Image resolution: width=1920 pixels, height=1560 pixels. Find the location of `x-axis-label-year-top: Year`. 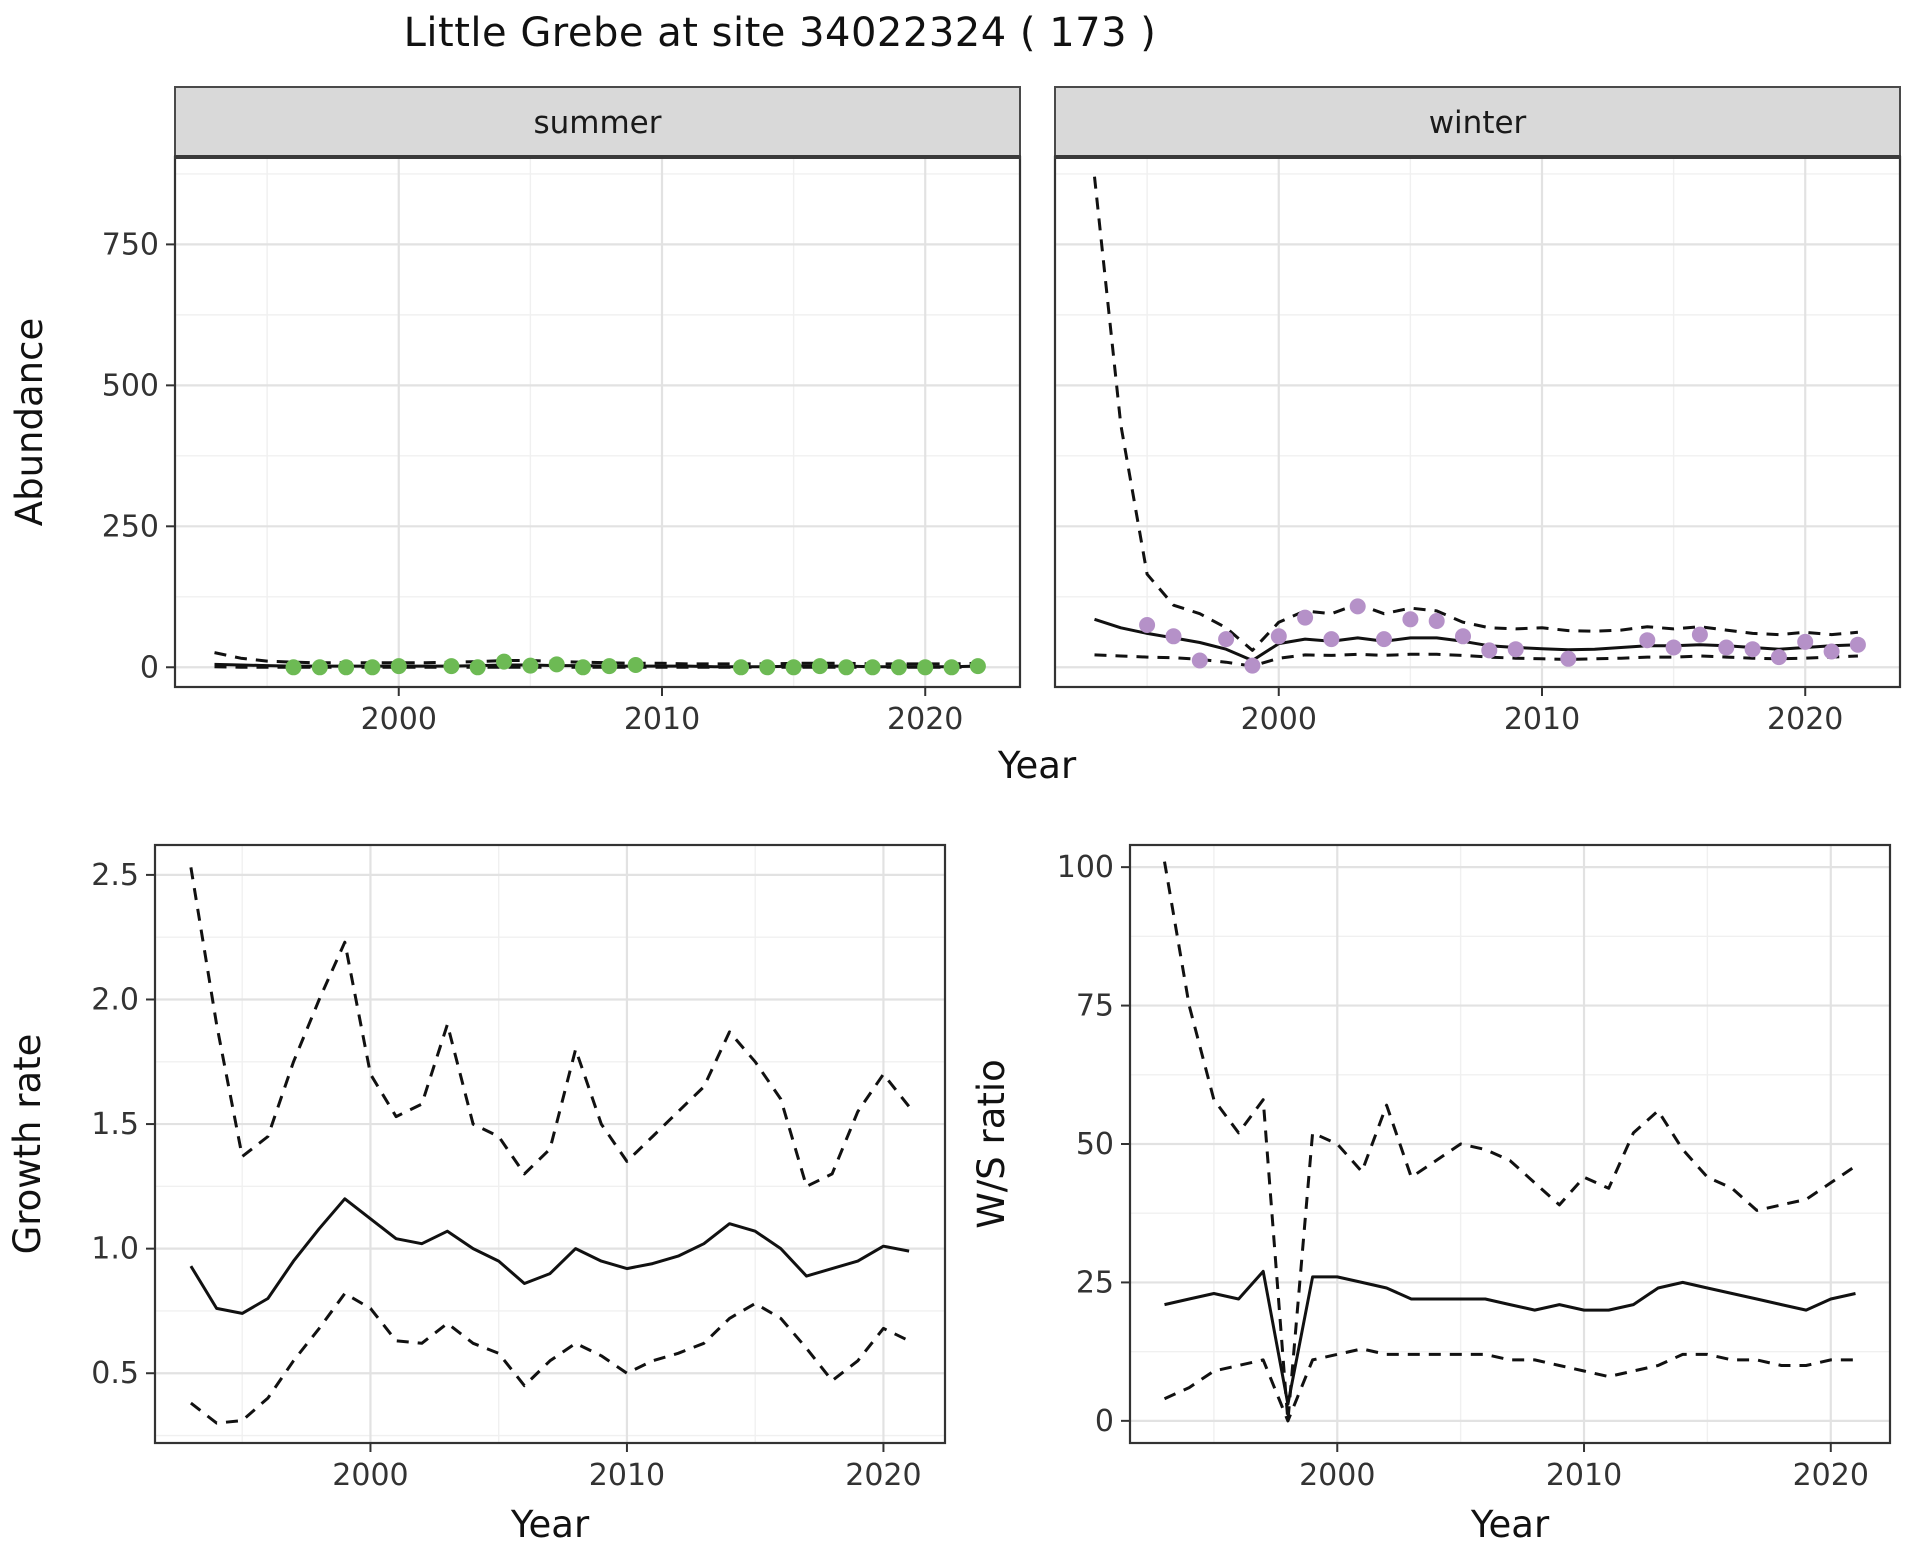

x-axis-label-year-top: Year is located at coordinates (1037, 765).